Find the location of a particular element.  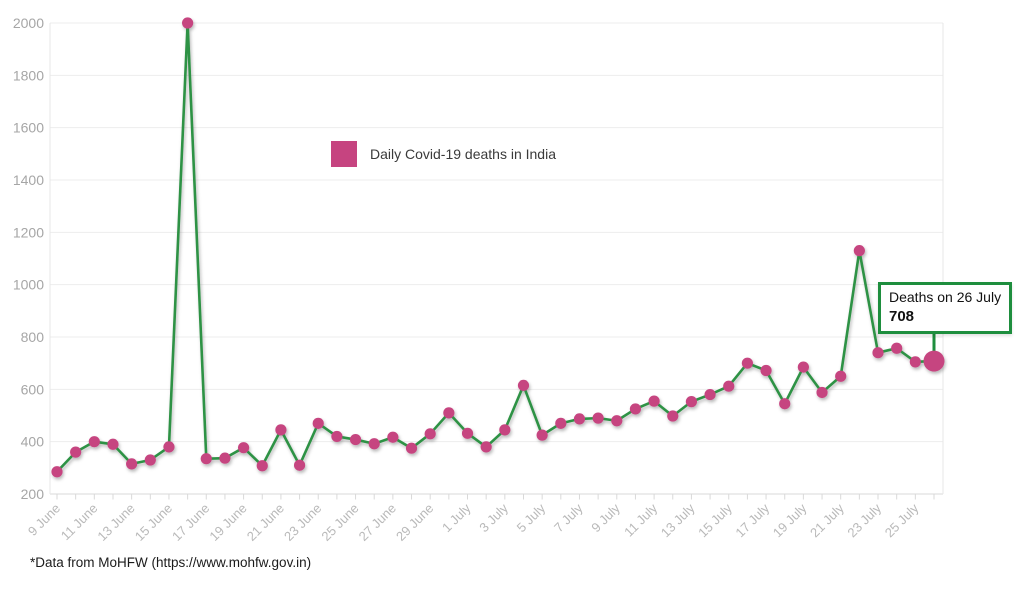

svg-text: 1600 is located at coordinates (28, 128).